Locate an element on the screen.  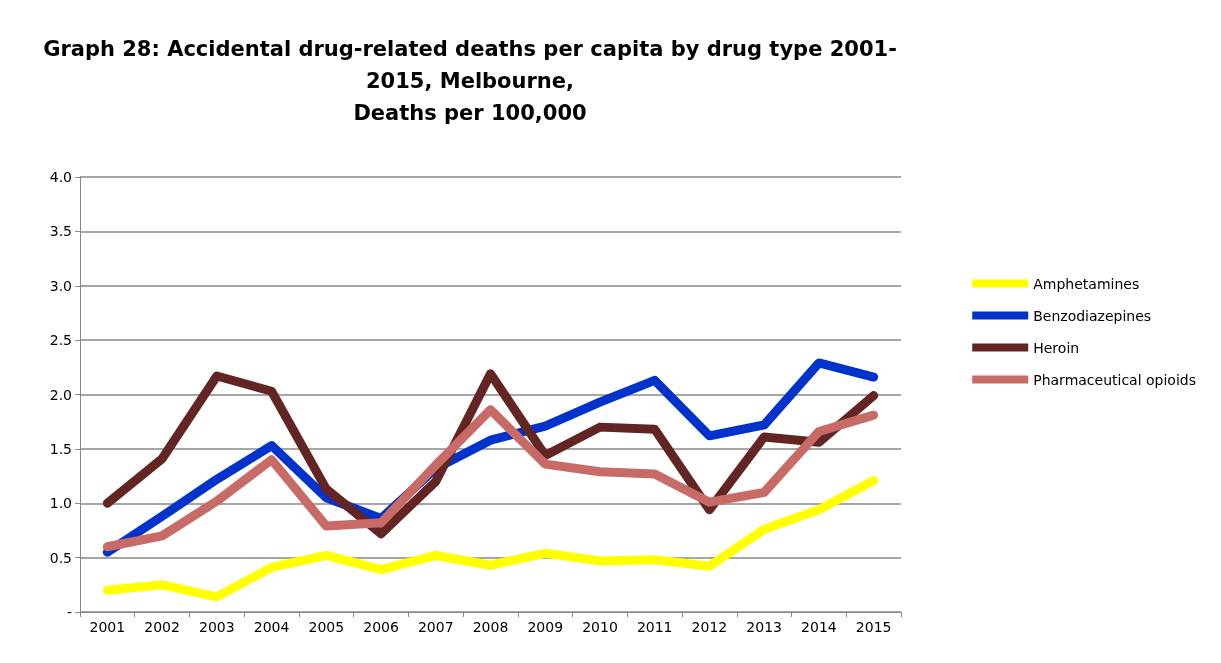
y-tick-label: 4.0 is located at coordinates (60, 177).